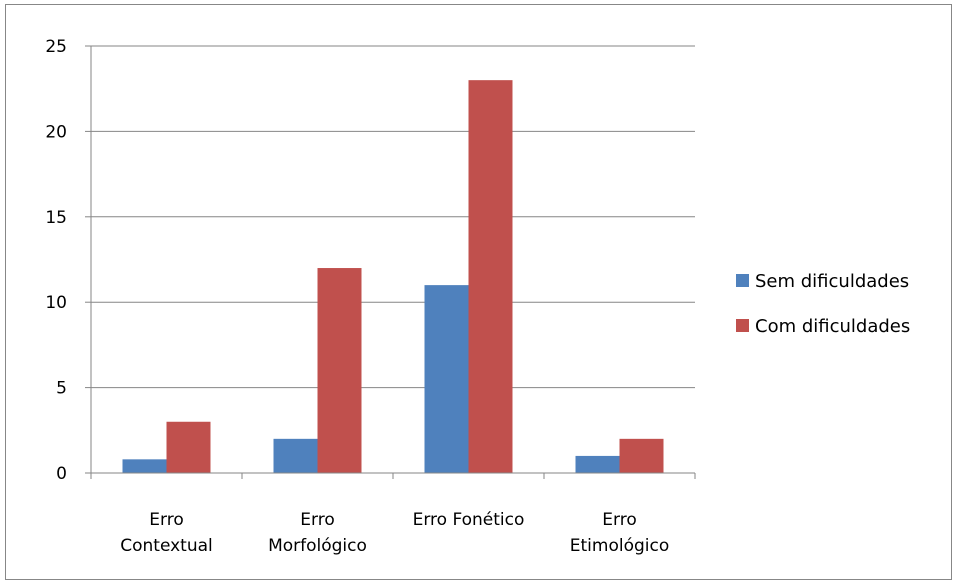 This screenshot has width=959, height=585. Describe the element at coordinates (832, 281) in the screenshot. I see `legend-label: Sem dificuldades` at that location.